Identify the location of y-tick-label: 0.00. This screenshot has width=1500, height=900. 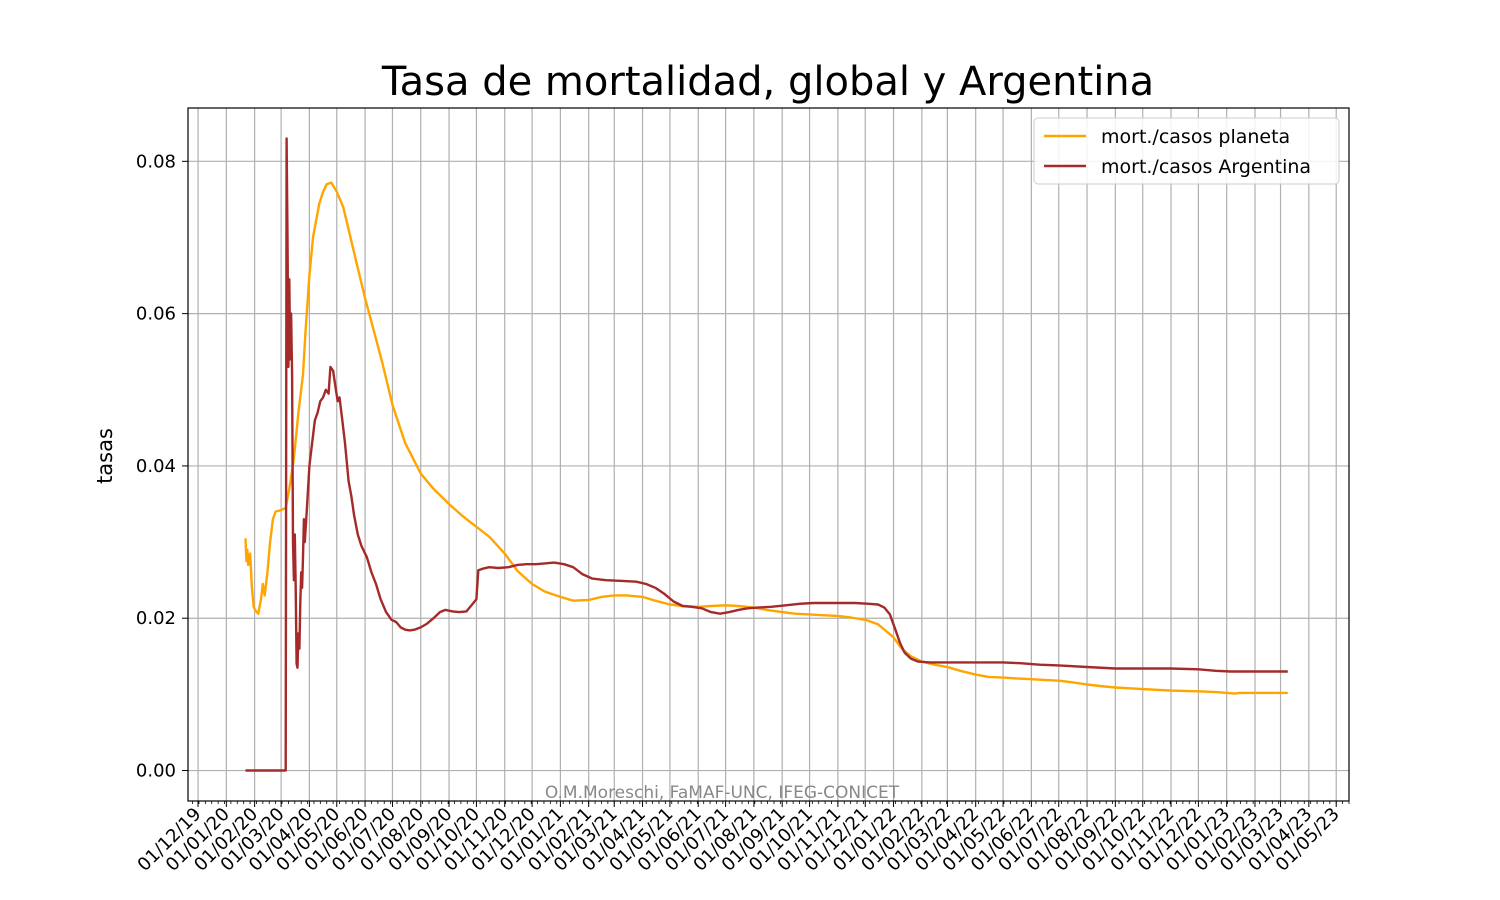
(156, 771).